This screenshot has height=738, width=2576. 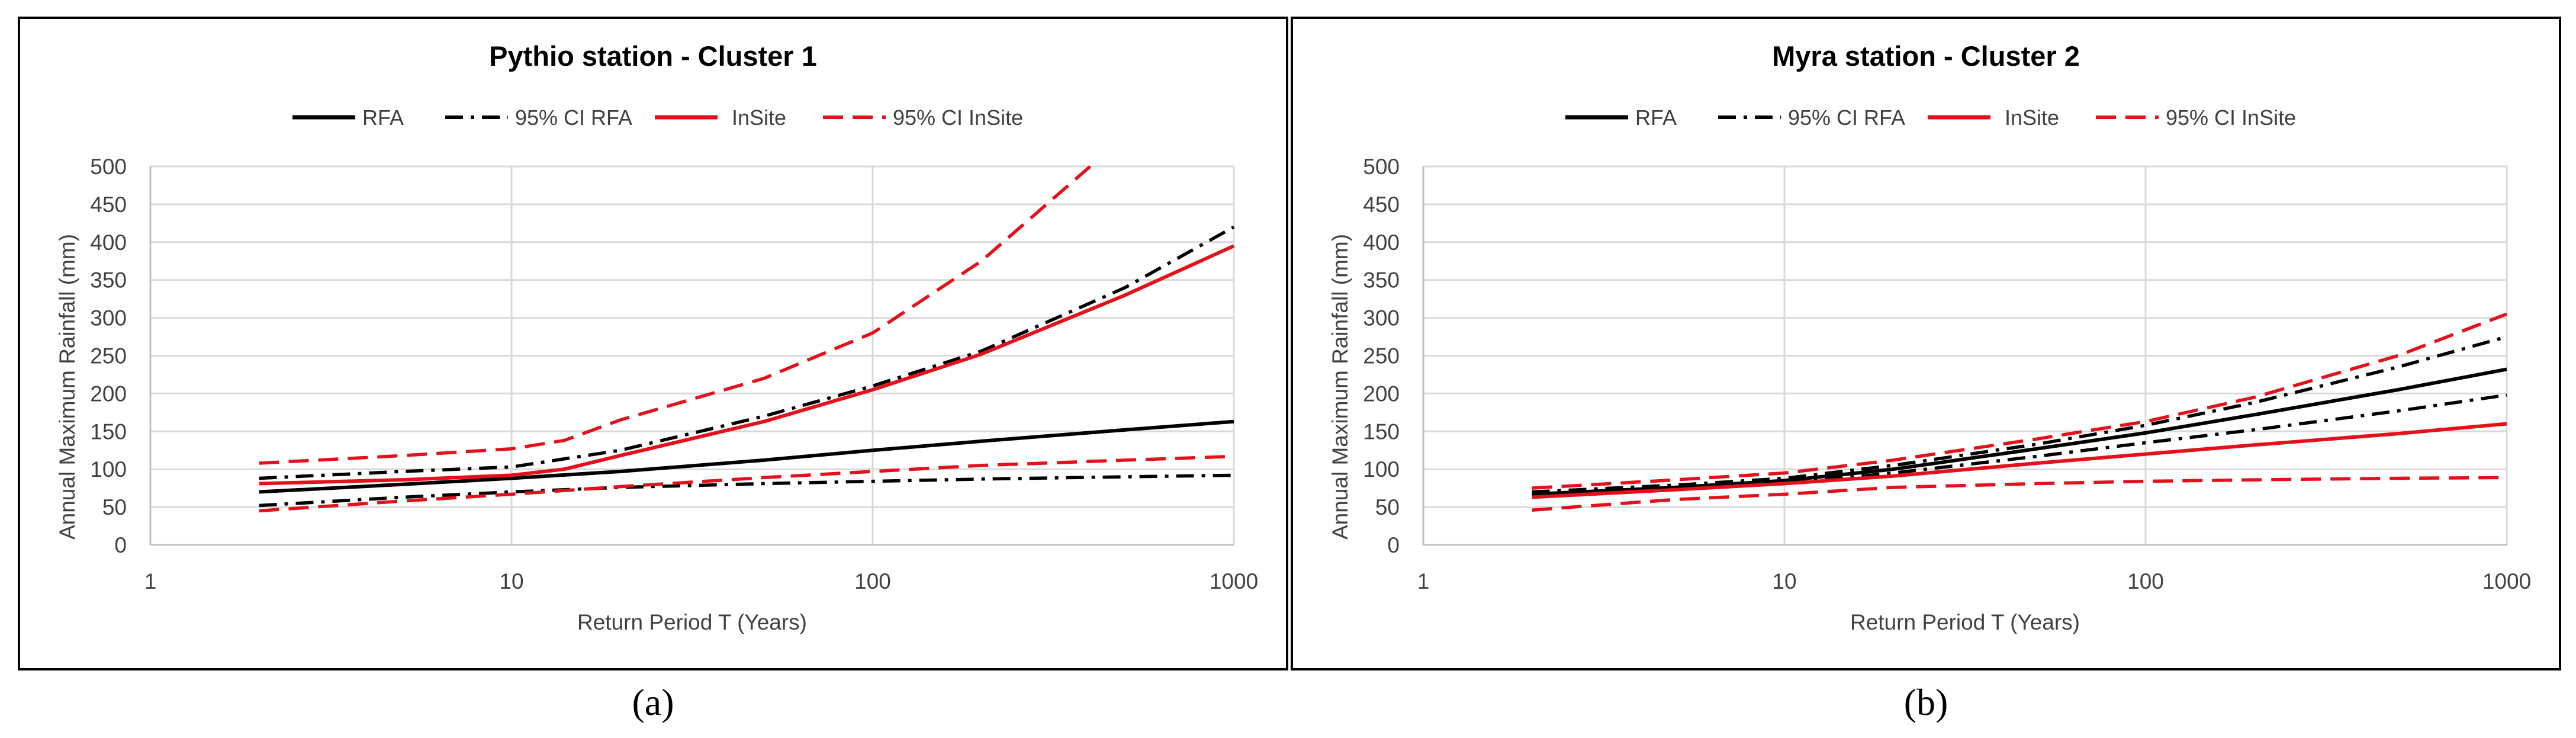 I want to click on series-lines, so click(x=2020, y=412).